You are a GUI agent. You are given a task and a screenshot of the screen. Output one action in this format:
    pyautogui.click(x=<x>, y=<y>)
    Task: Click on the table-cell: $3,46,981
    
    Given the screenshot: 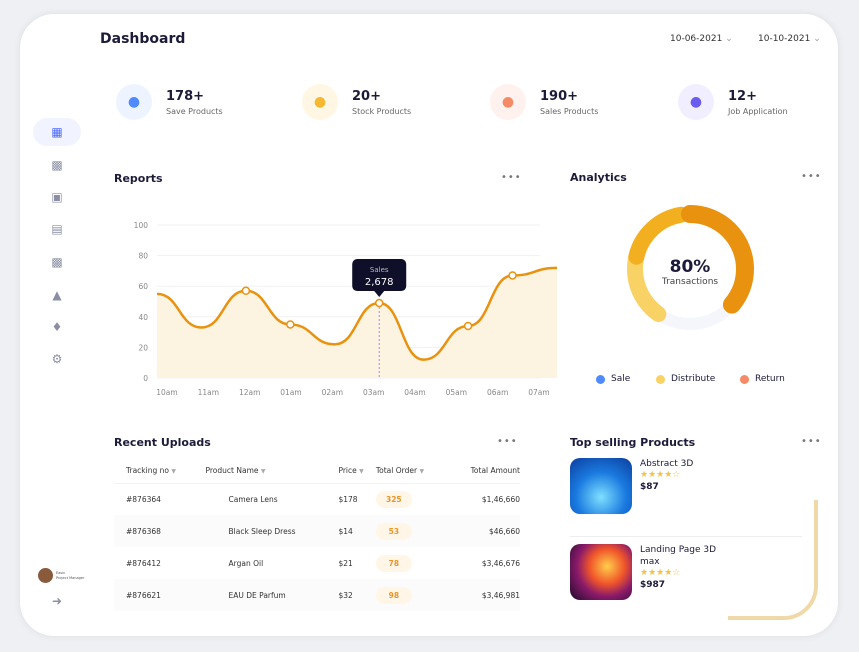 What is the action you would take?
    pyautogui.click(x=483, y=595)
    